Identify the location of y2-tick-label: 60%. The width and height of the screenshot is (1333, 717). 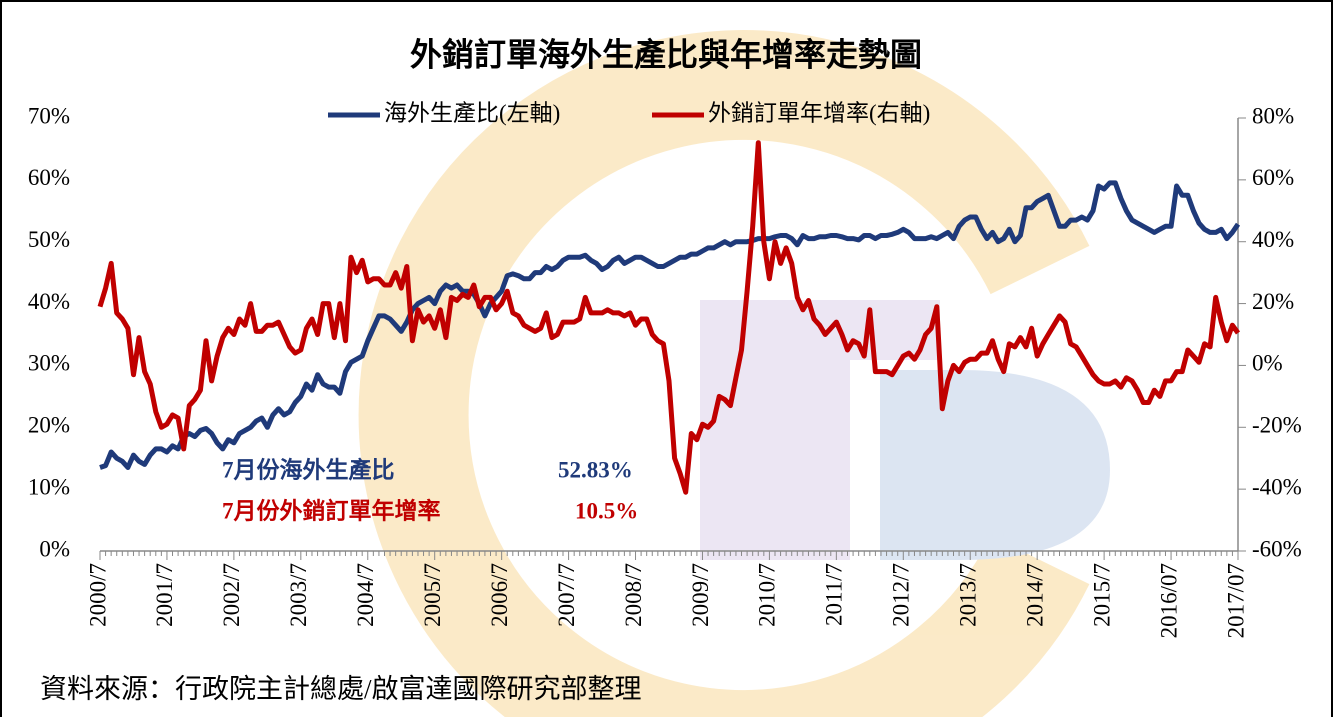
(1273, 177).